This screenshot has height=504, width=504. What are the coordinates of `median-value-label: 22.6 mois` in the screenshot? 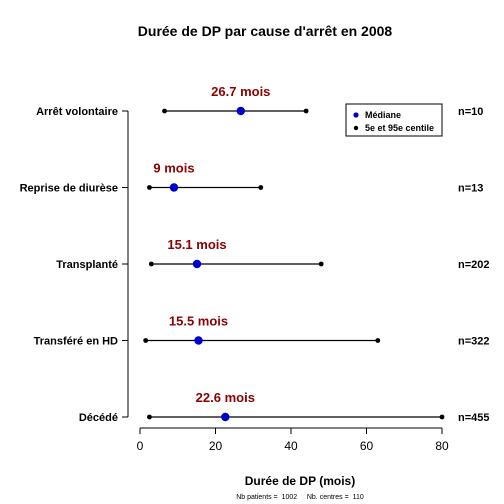 It's located at (225, 397).